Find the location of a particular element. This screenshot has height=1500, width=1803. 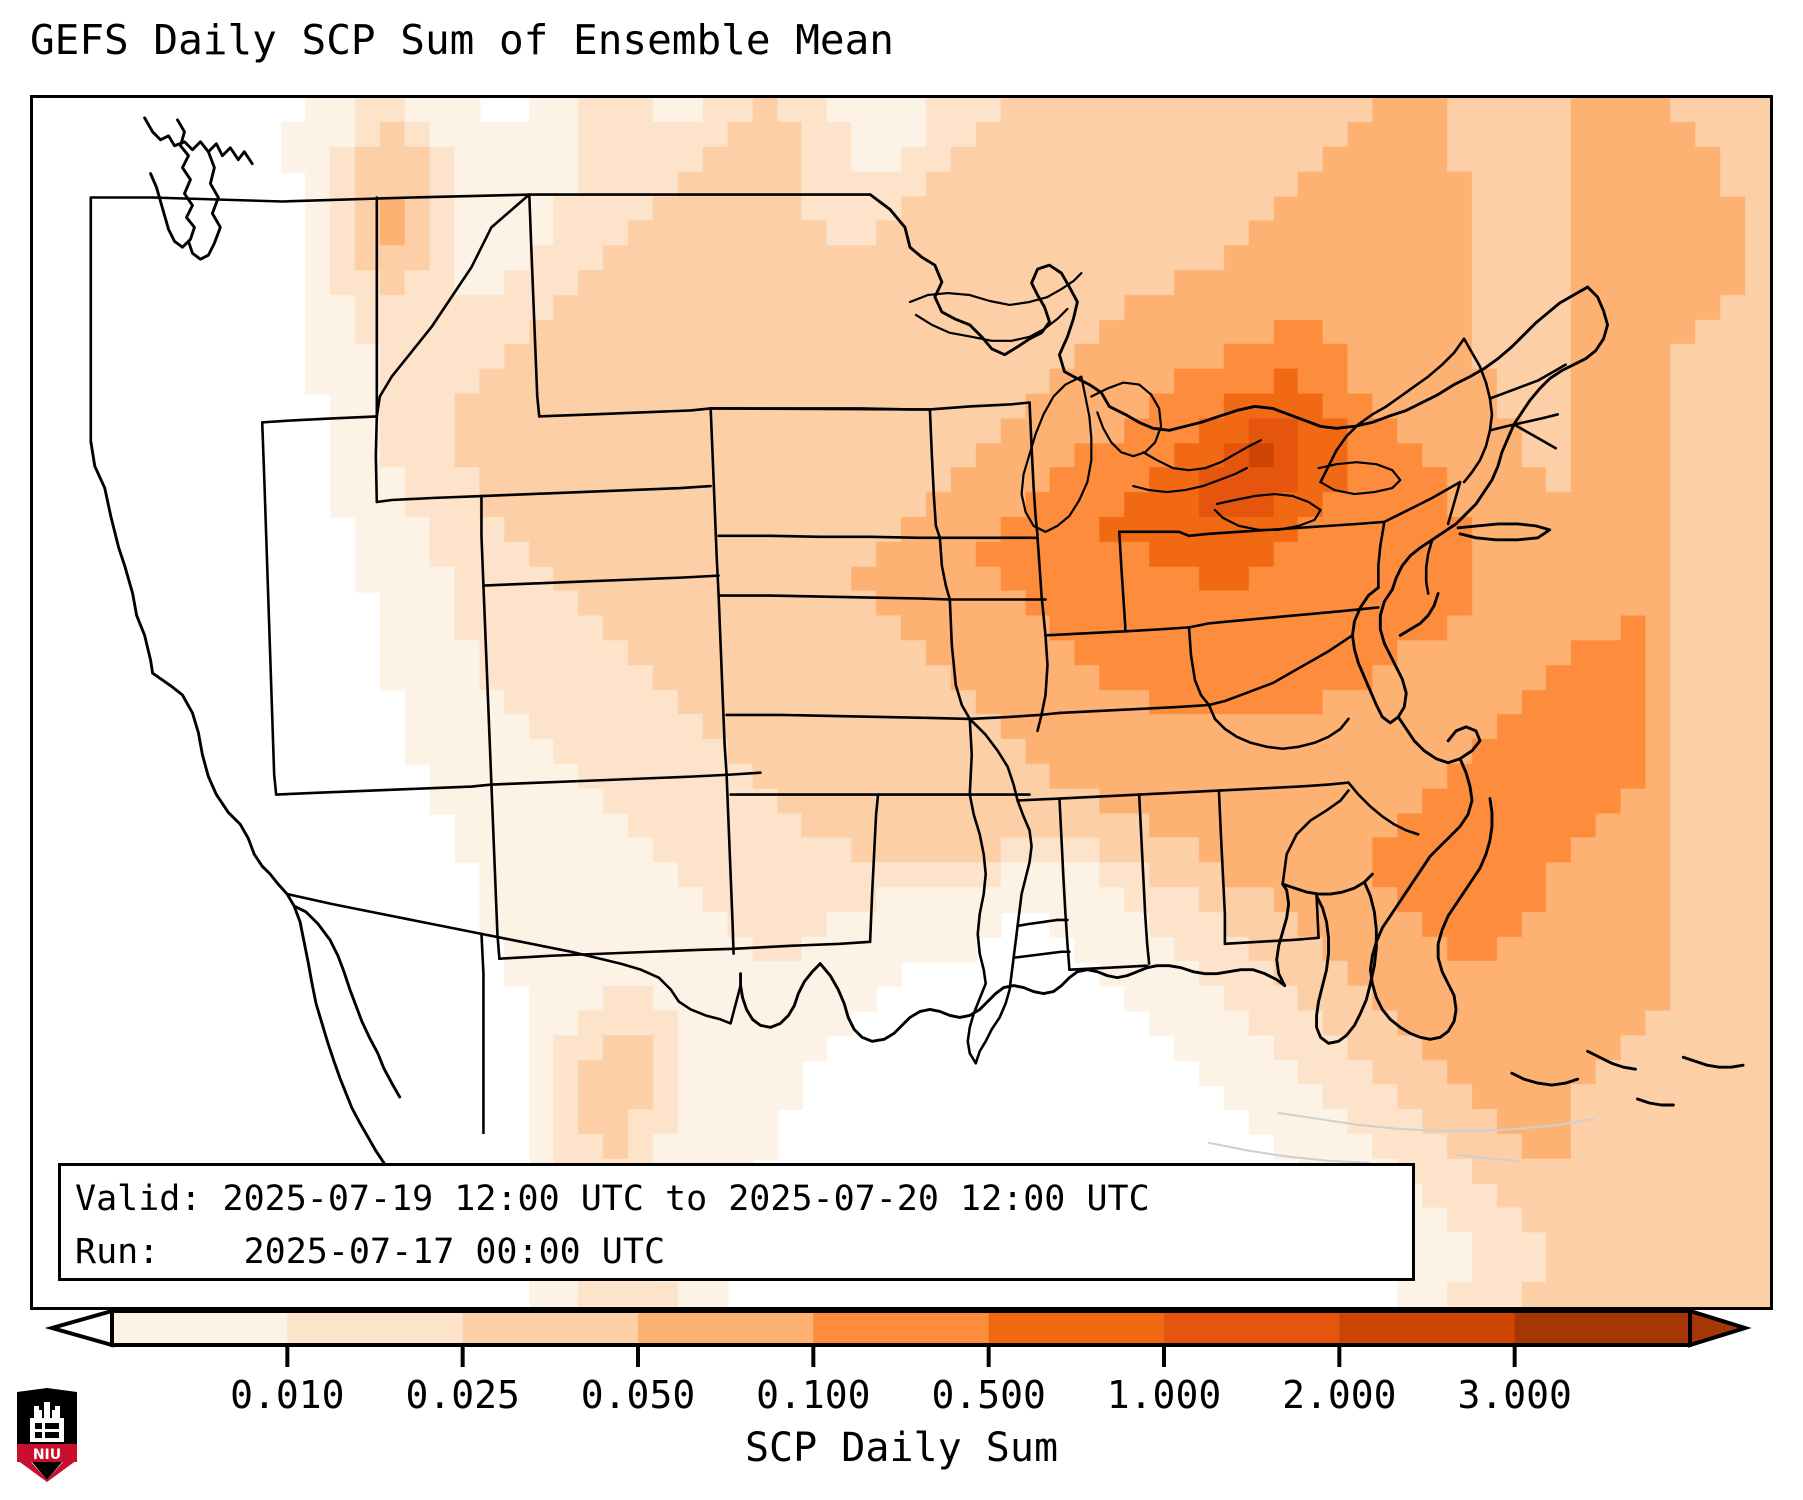

colorbar-tick-label: 3.000 is located at coordinates (1514, 1395).